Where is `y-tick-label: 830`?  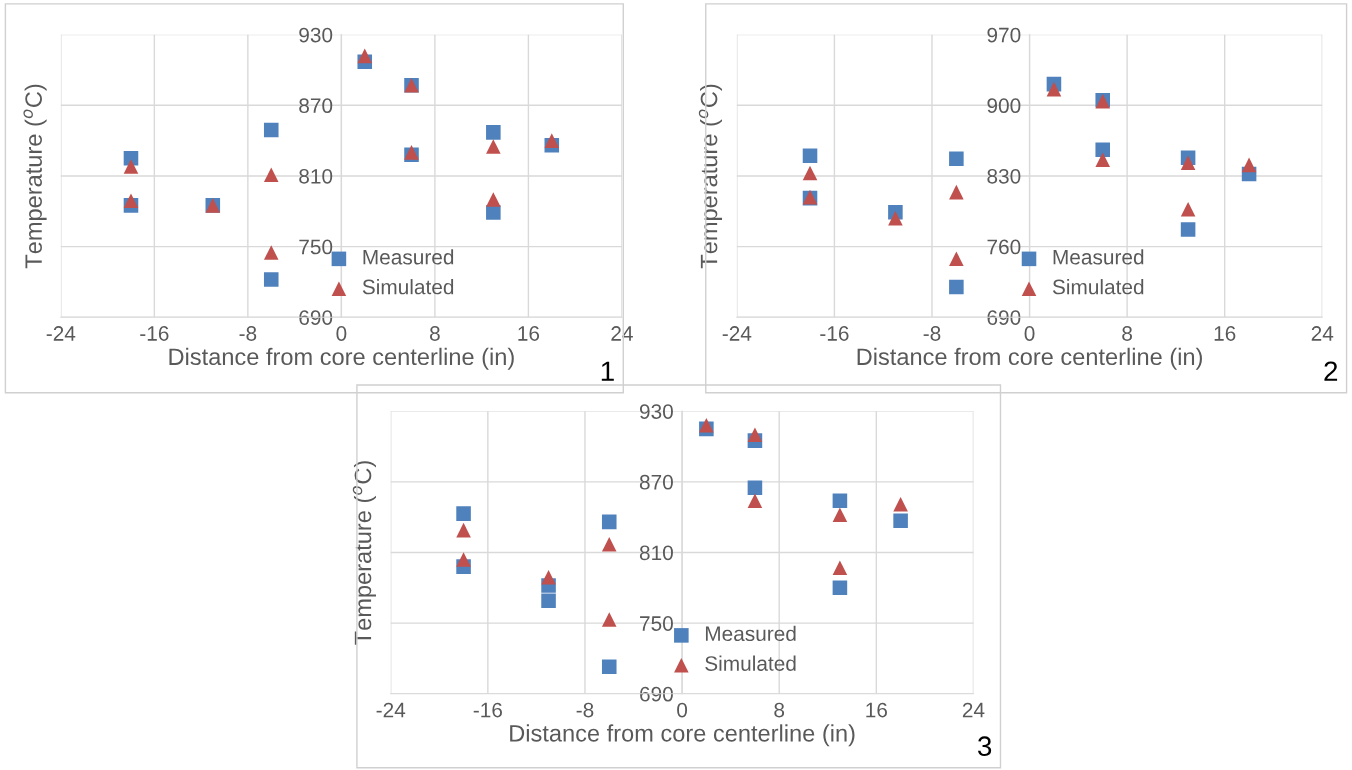
y-tick-label: 830 is located at coordinates (1004, 176).